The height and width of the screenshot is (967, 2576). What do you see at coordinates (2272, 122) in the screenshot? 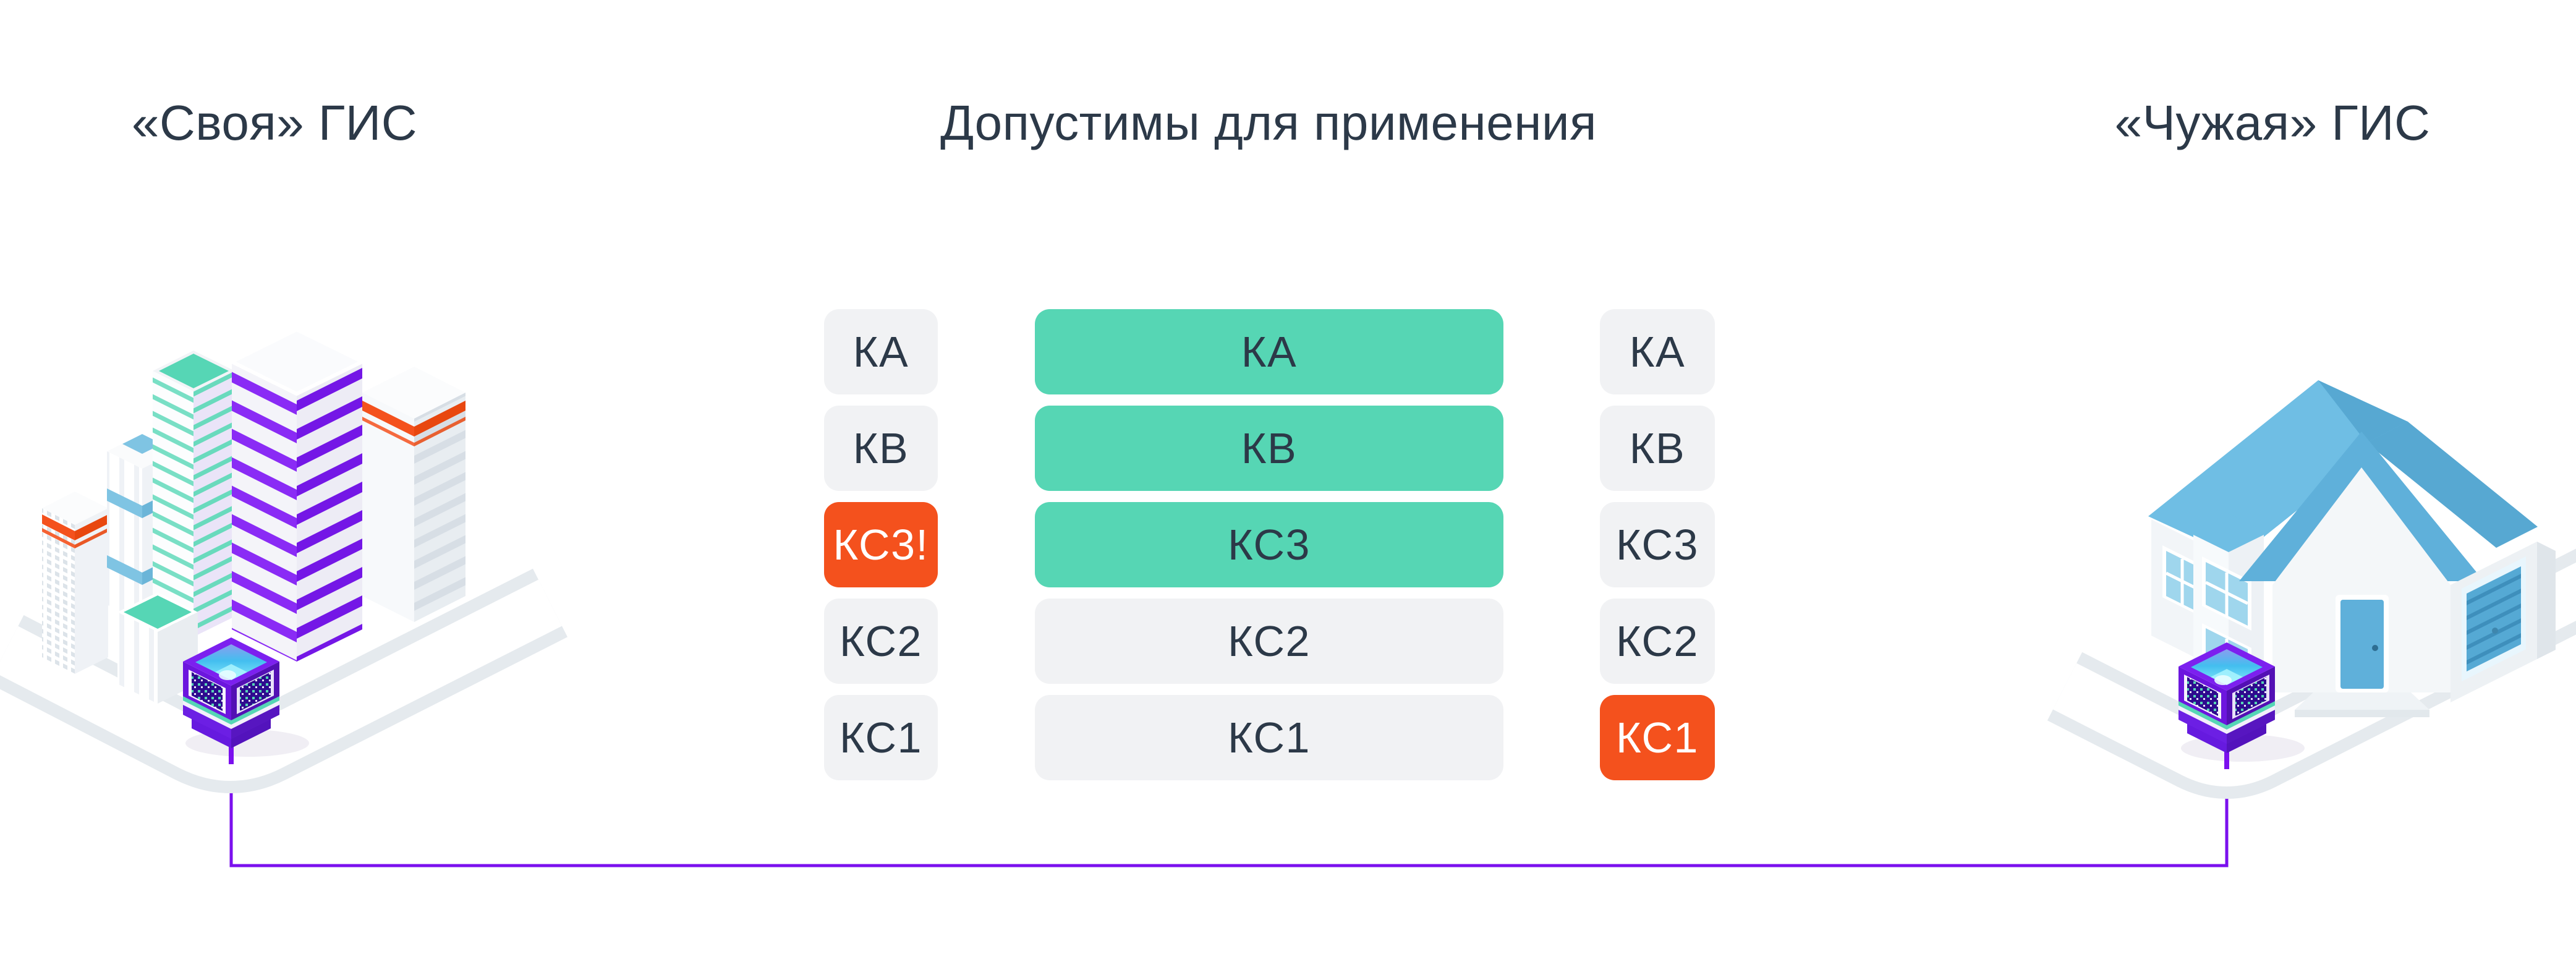
I see `foreign-gis-title: «Чужая» ГИС` at bounding box center [2272, 122].